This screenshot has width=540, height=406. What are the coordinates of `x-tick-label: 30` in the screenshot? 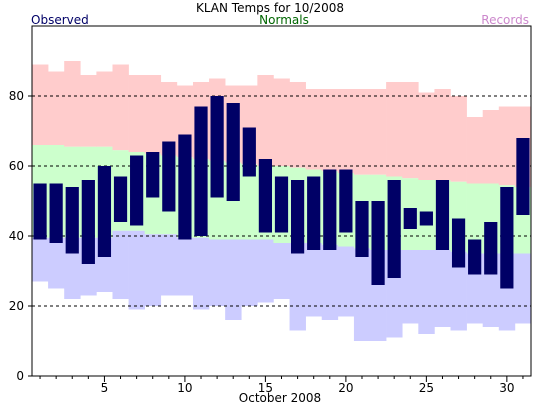 It's located at (506, 388).